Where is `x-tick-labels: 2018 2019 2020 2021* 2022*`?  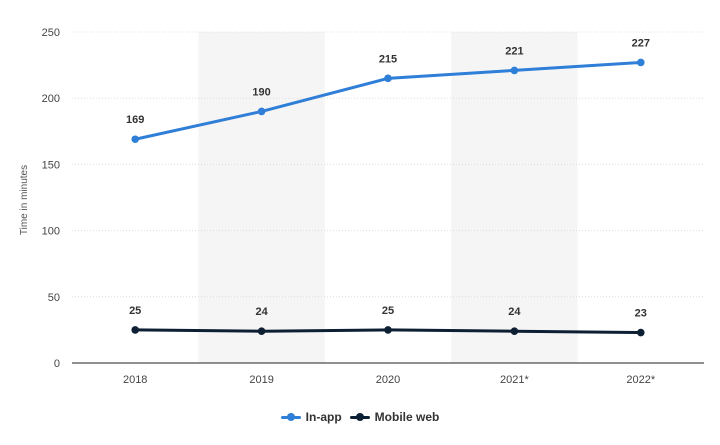 x-tick-labels: 2018 2019 2020 2021* 2022* is located at coordinates (389, 380).